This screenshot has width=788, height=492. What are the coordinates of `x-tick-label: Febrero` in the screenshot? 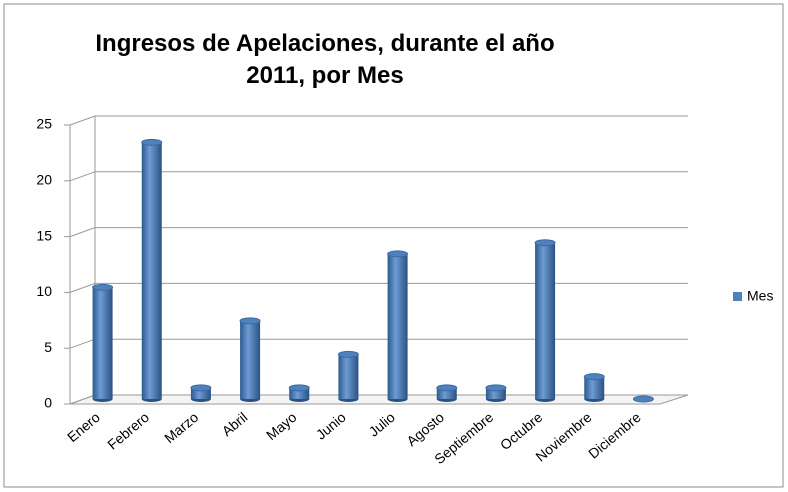 It's located at (128, 431).